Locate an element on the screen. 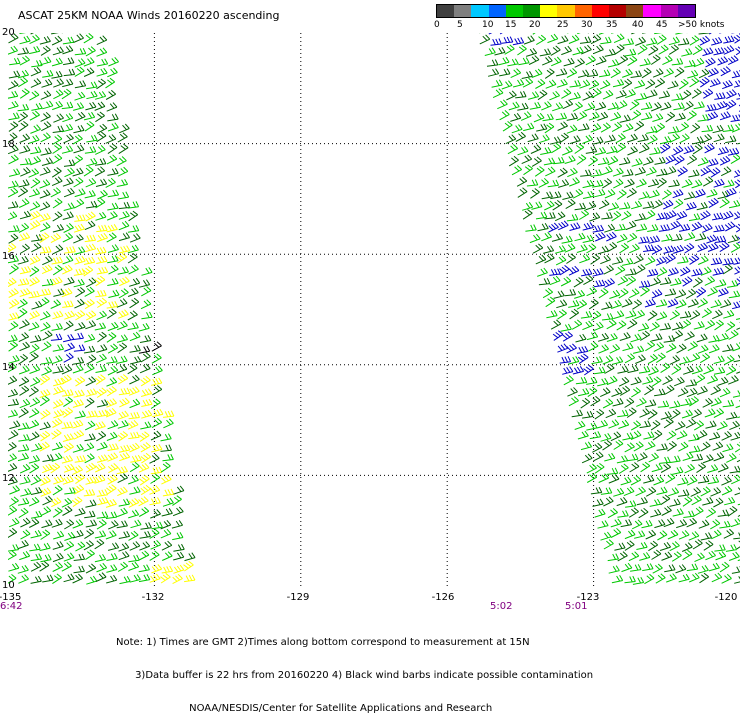 The height and width of the screenshot is (725, 740). legend-label: 25 is located at coordinates (562, 25).